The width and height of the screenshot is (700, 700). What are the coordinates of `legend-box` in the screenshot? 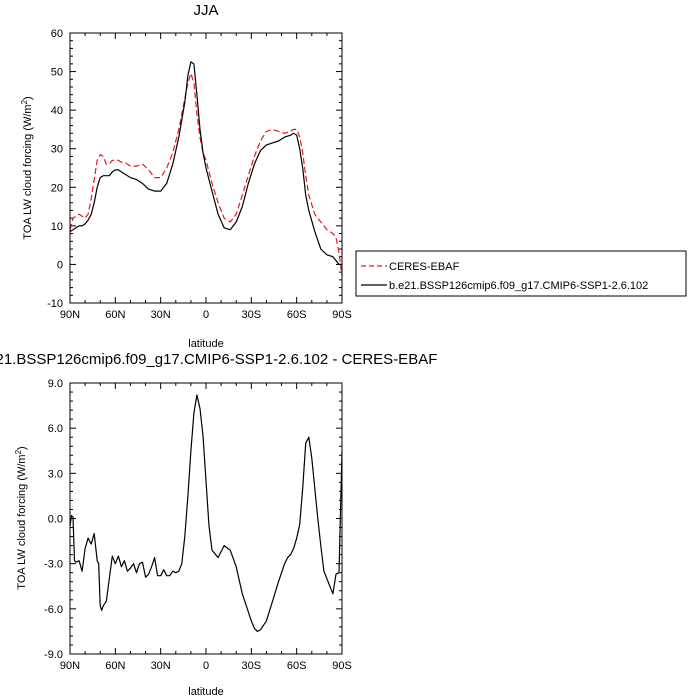 It's located at (521, 273).